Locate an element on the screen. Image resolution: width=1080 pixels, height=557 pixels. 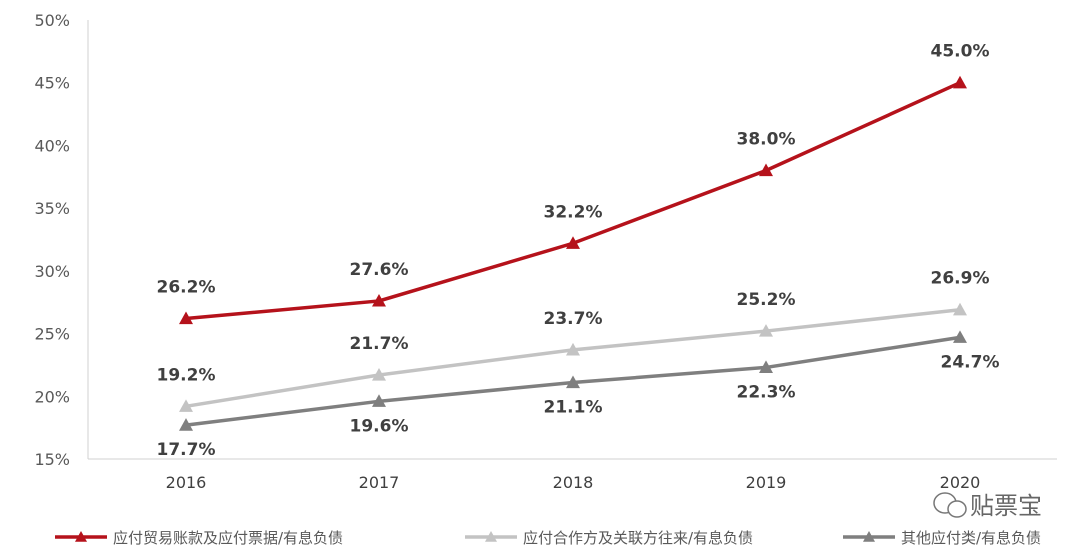
y-tick-label: 40% is located at coordinates (52, 145).